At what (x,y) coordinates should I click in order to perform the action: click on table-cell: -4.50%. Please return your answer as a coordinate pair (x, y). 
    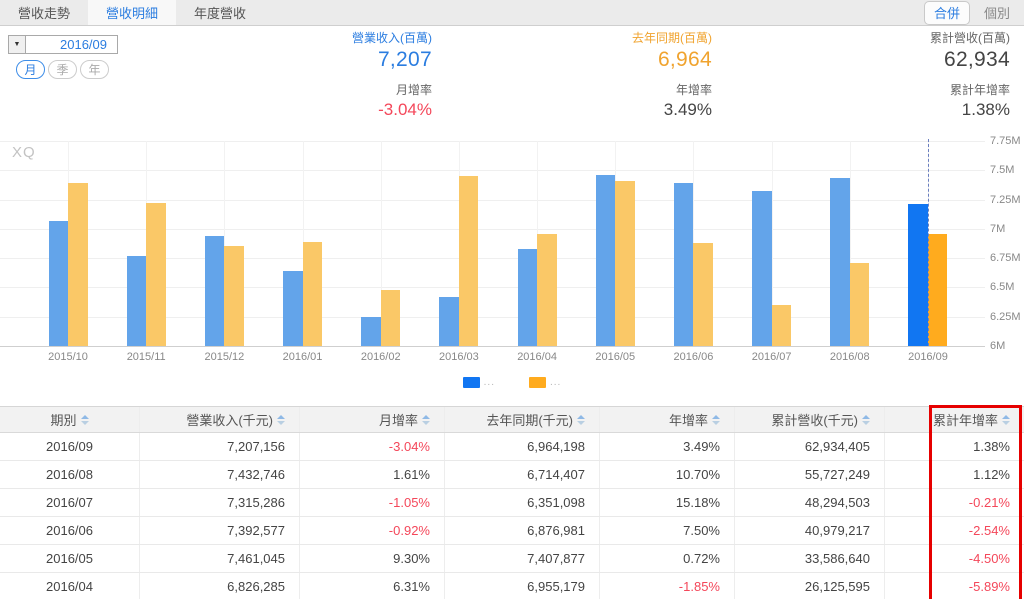
    Looking at the image, I should click on (989, 558).